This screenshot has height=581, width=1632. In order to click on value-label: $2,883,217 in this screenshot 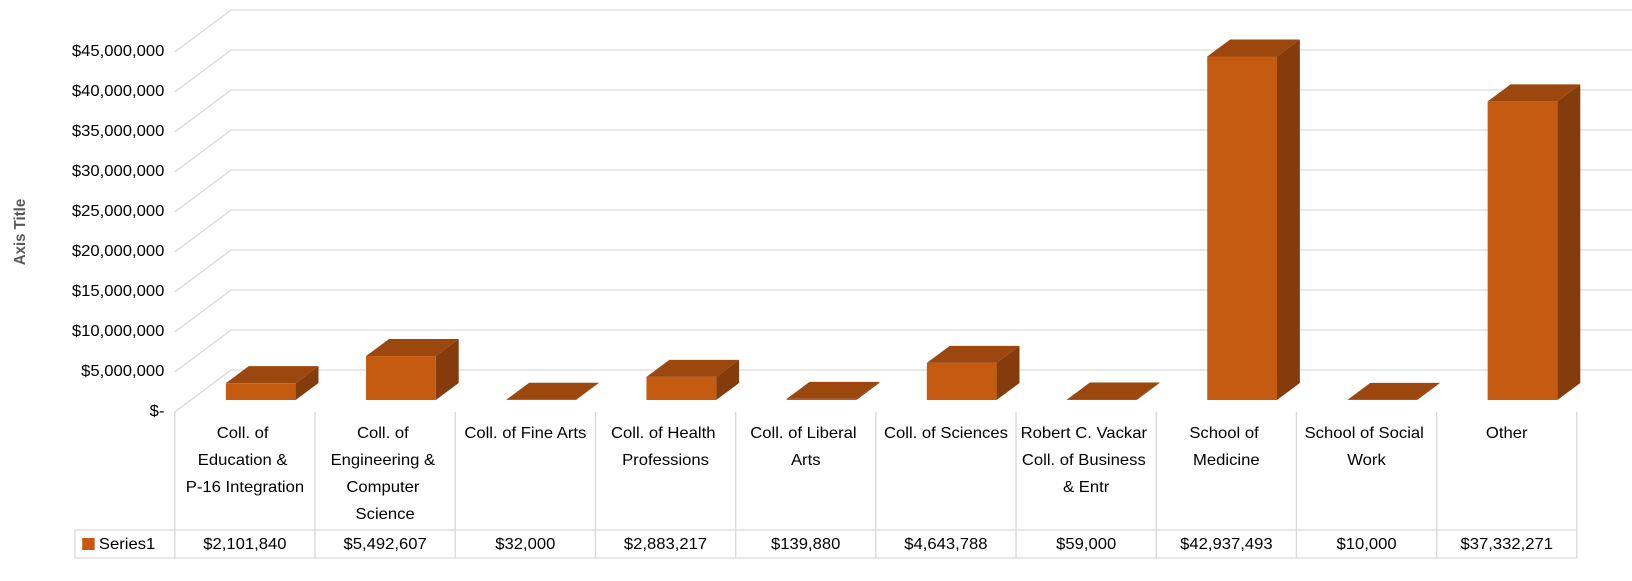, I will do `click(665, 545)`.